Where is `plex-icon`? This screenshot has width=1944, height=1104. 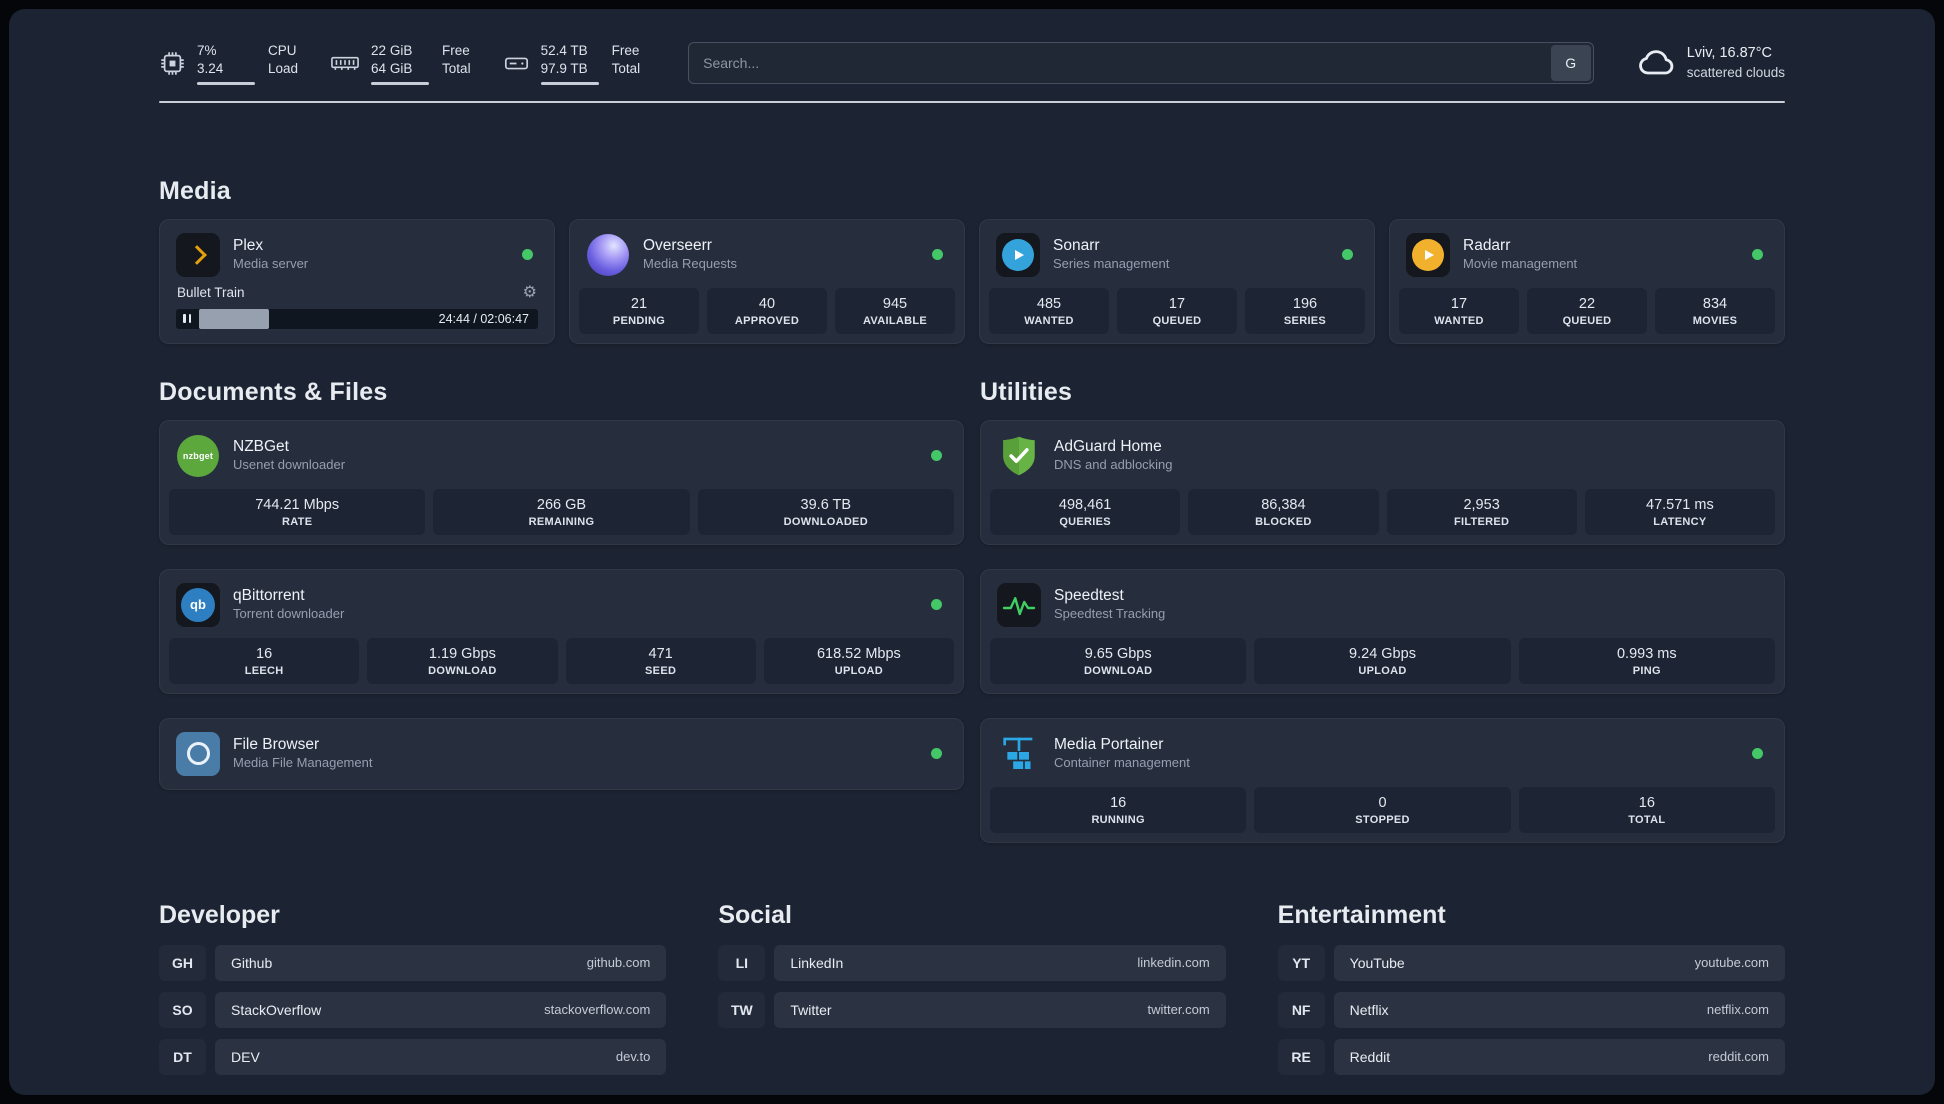
plex-icon is located at coordinates (198, 254).